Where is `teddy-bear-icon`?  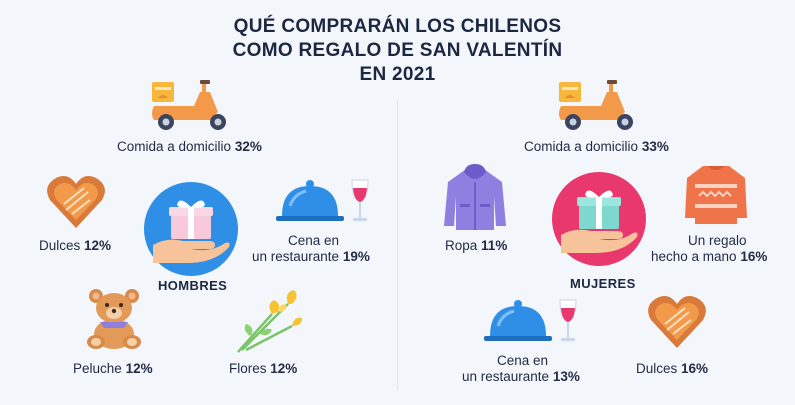 teddy-bear-icon is located at coordinates (114, 319).